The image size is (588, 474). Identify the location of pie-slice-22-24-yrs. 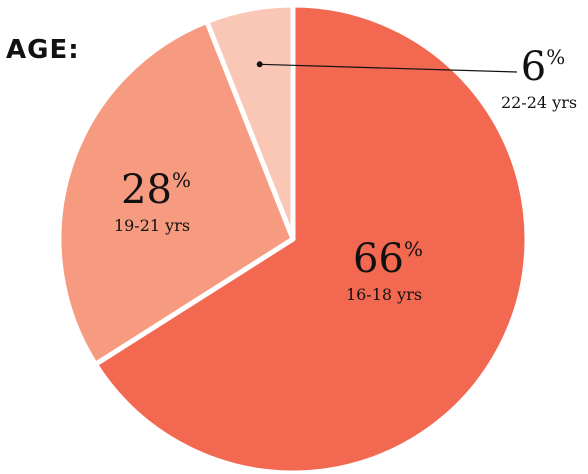
(250, 122).